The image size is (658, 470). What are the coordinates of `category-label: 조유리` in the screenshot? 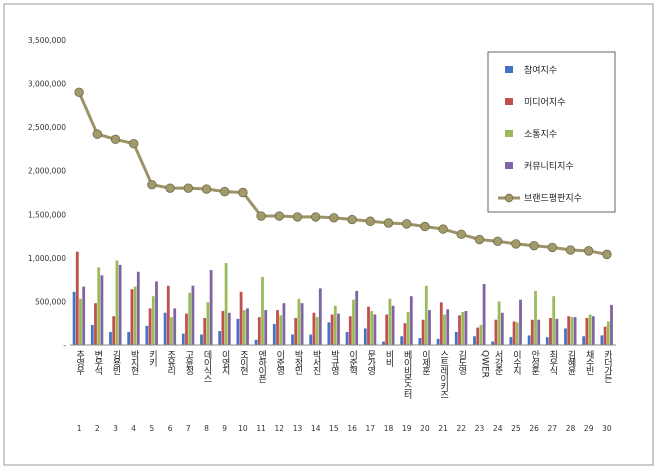 It's located at (170, 363).